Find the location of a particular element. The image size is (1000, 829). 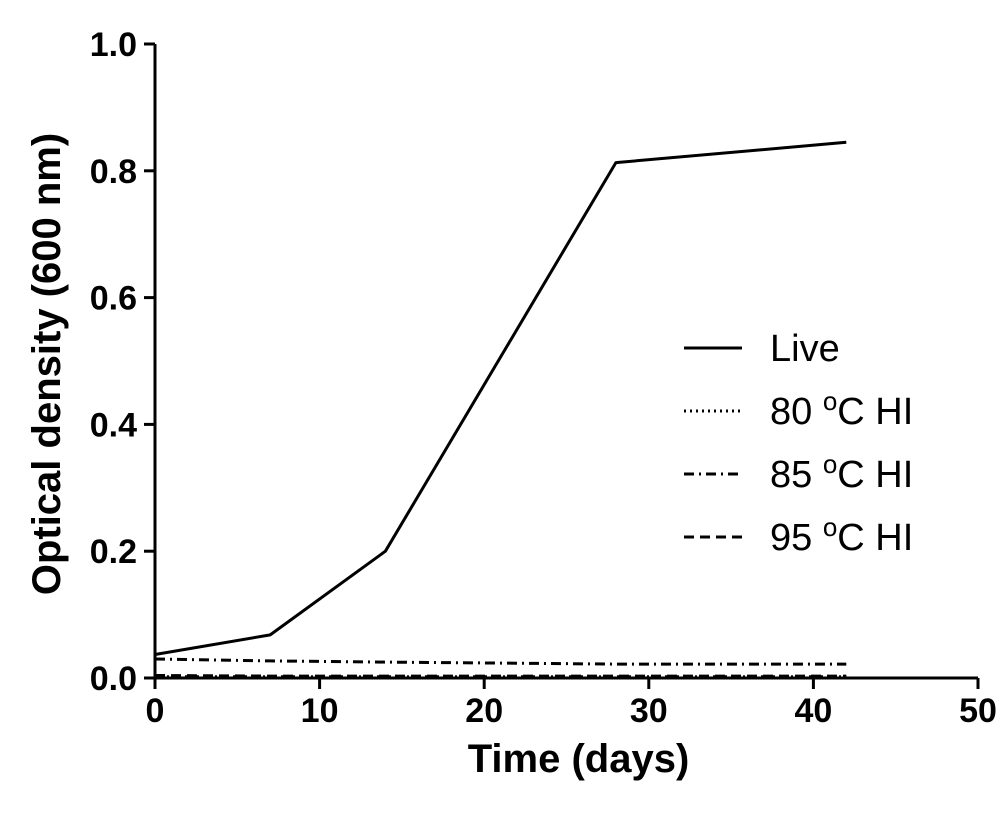

x-tick-label: 0 is located at coordinates (155, 711).